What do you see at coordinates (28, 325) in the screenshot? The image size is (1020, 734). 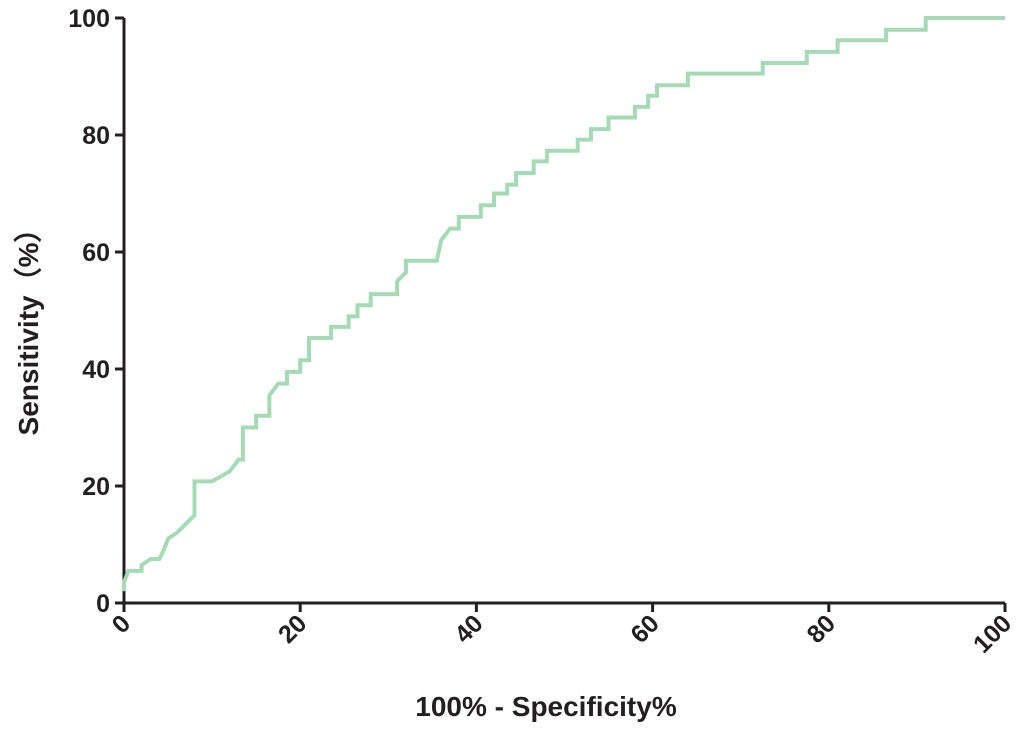 I see `y-axis-title: Sensitivity（%）` at bounding box center [28, 325].